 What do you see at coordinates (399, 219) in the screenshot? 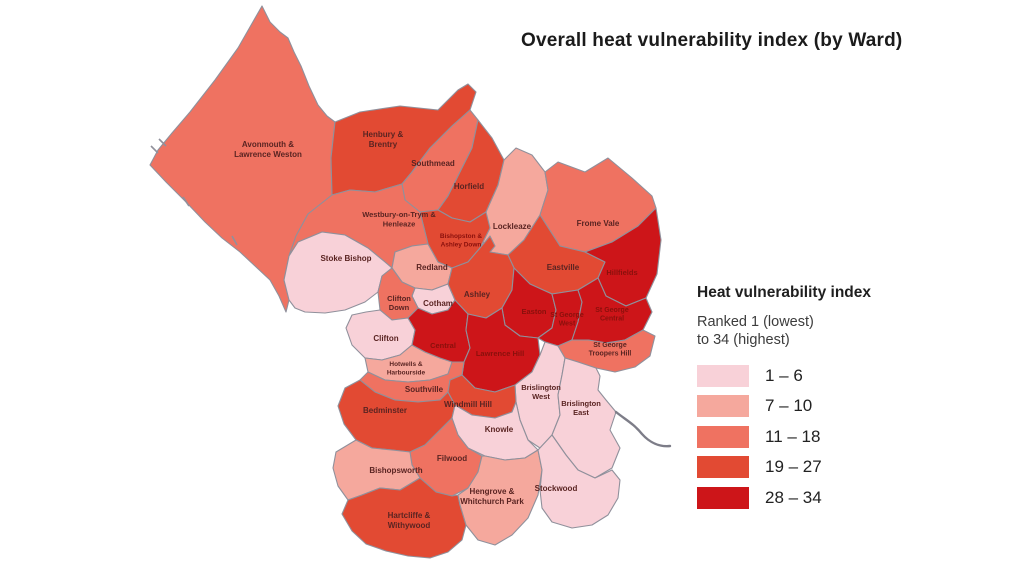
I see `ward-label-westbury-on-trym-henleaze: Westbury-on-Trym & Henleaze` at bounding box center [399, 219].